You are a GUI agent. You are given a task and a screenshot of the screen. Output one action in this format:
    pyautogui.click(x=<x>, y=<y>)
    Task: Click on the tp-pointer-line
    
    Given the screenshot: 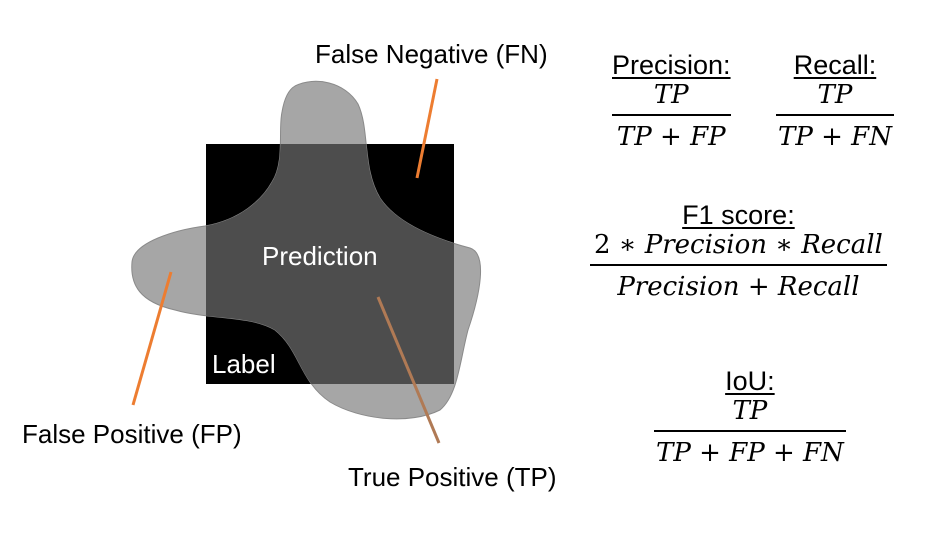 What is the action you would take?
    pyautogui.click(x=408, y=370)
    